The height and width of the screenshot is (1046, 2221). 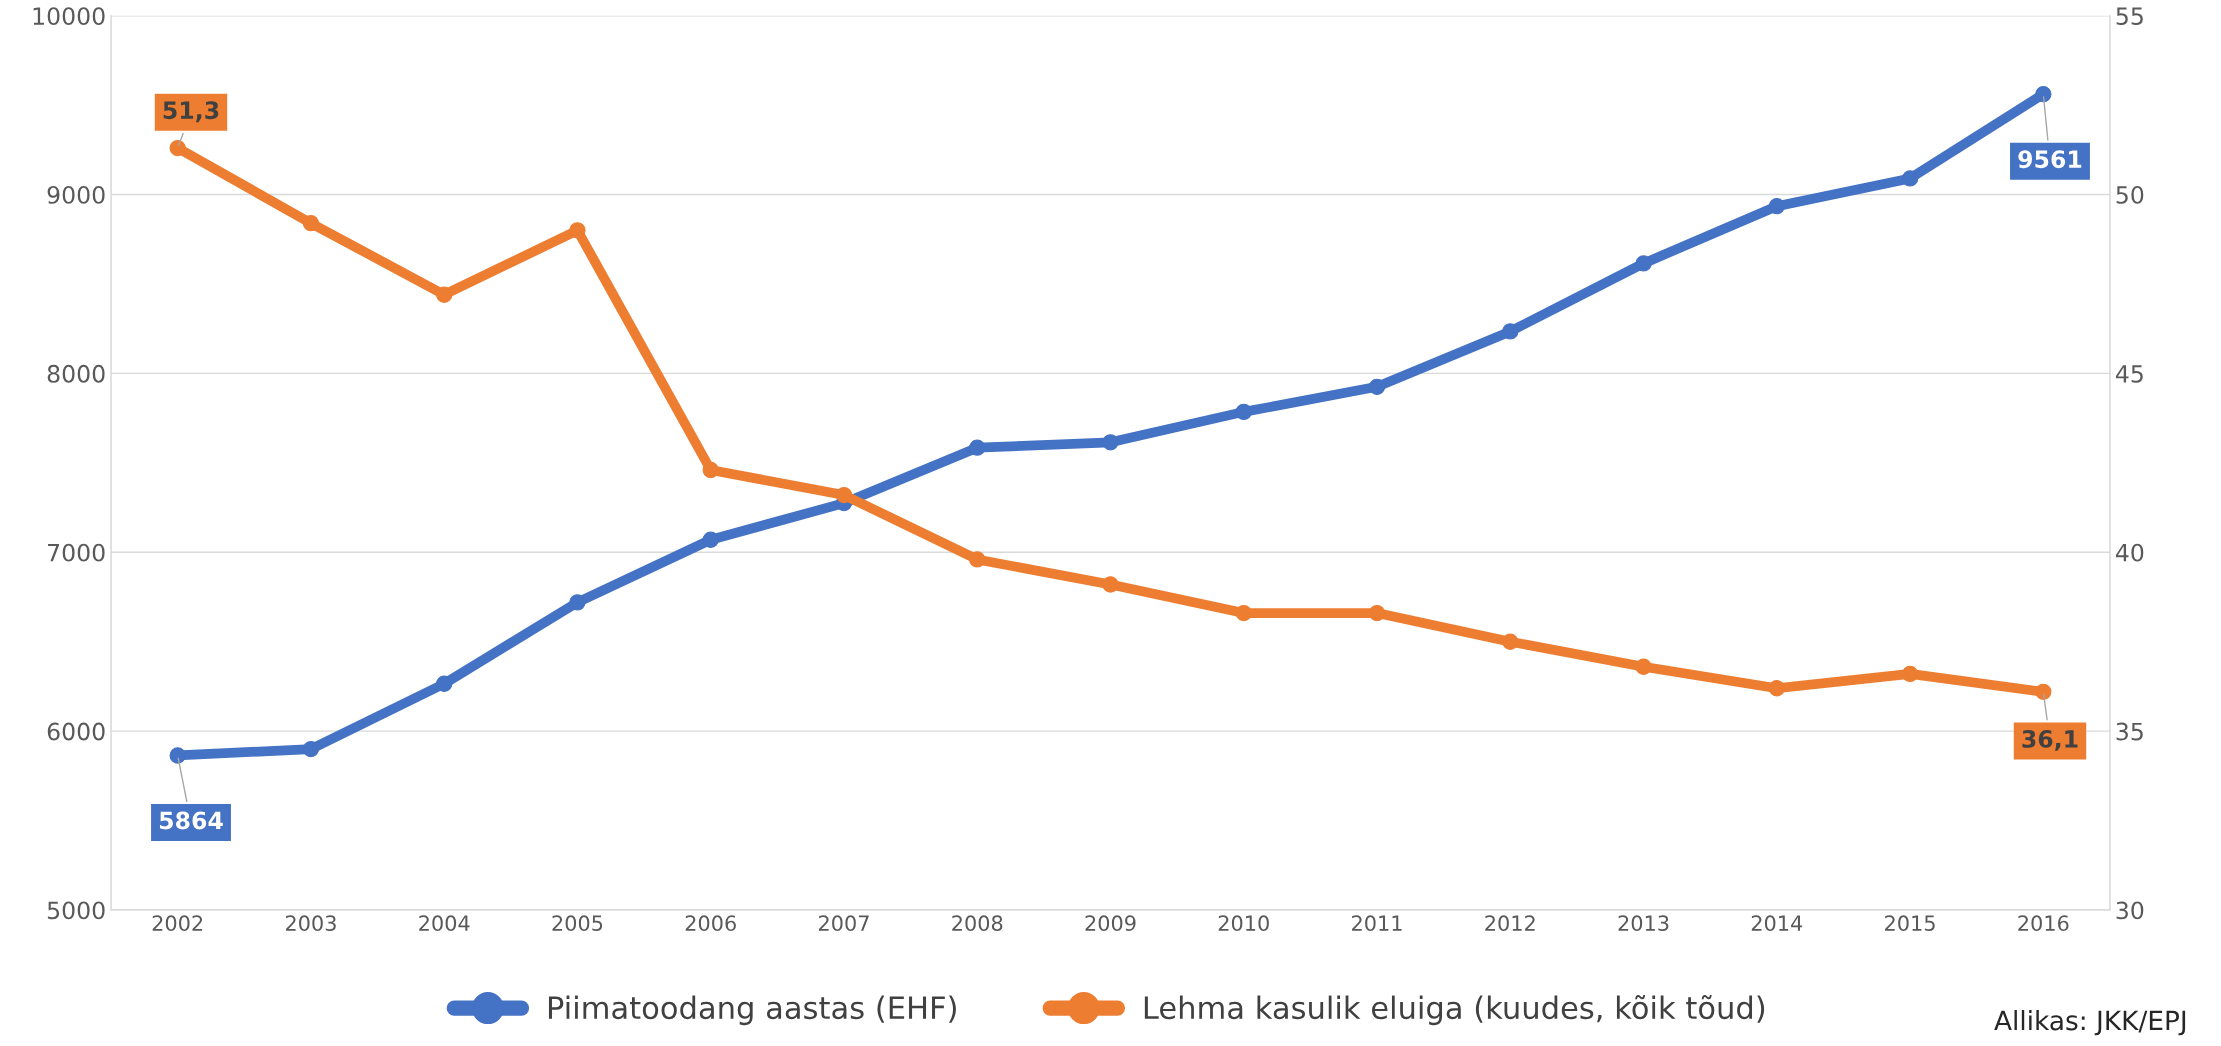 I want to click on y2-tick-label: 30, so click(x=2130, y=910).